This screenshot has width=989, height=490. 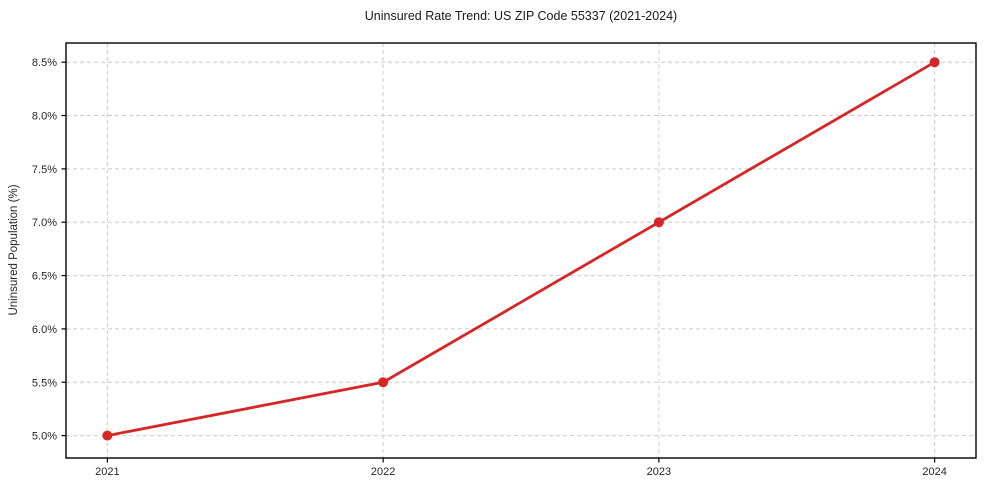 What do you see at coordinates (44, 383) in the screenshot?
I see `y-tick-label: 5.5%` at bounding box center [44, 383].